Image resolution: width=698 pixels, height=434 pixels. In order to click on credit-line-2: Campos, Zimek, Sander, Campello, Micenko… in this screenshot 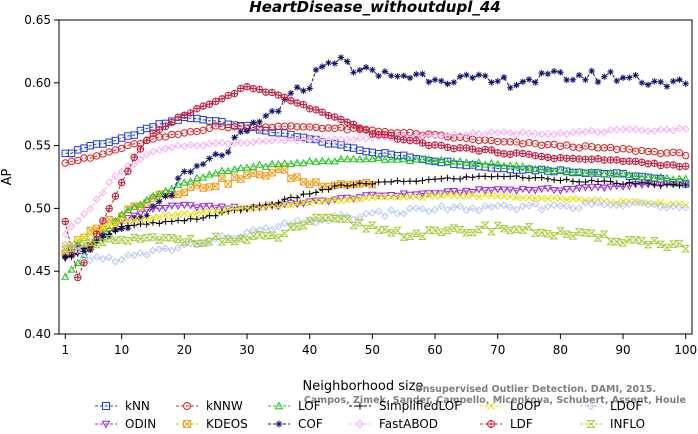, I will do `click(495, 400)`.